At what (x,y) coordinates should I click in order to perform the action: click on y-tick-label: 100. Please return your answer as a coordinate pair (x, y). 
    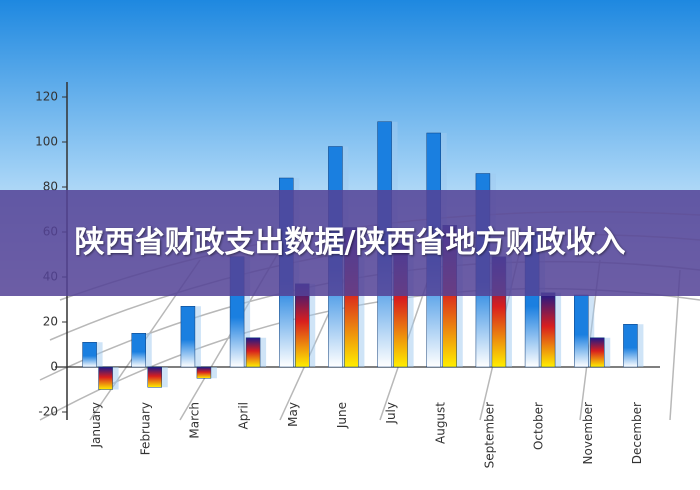
    Looking at the image, I should click on (46, 142).